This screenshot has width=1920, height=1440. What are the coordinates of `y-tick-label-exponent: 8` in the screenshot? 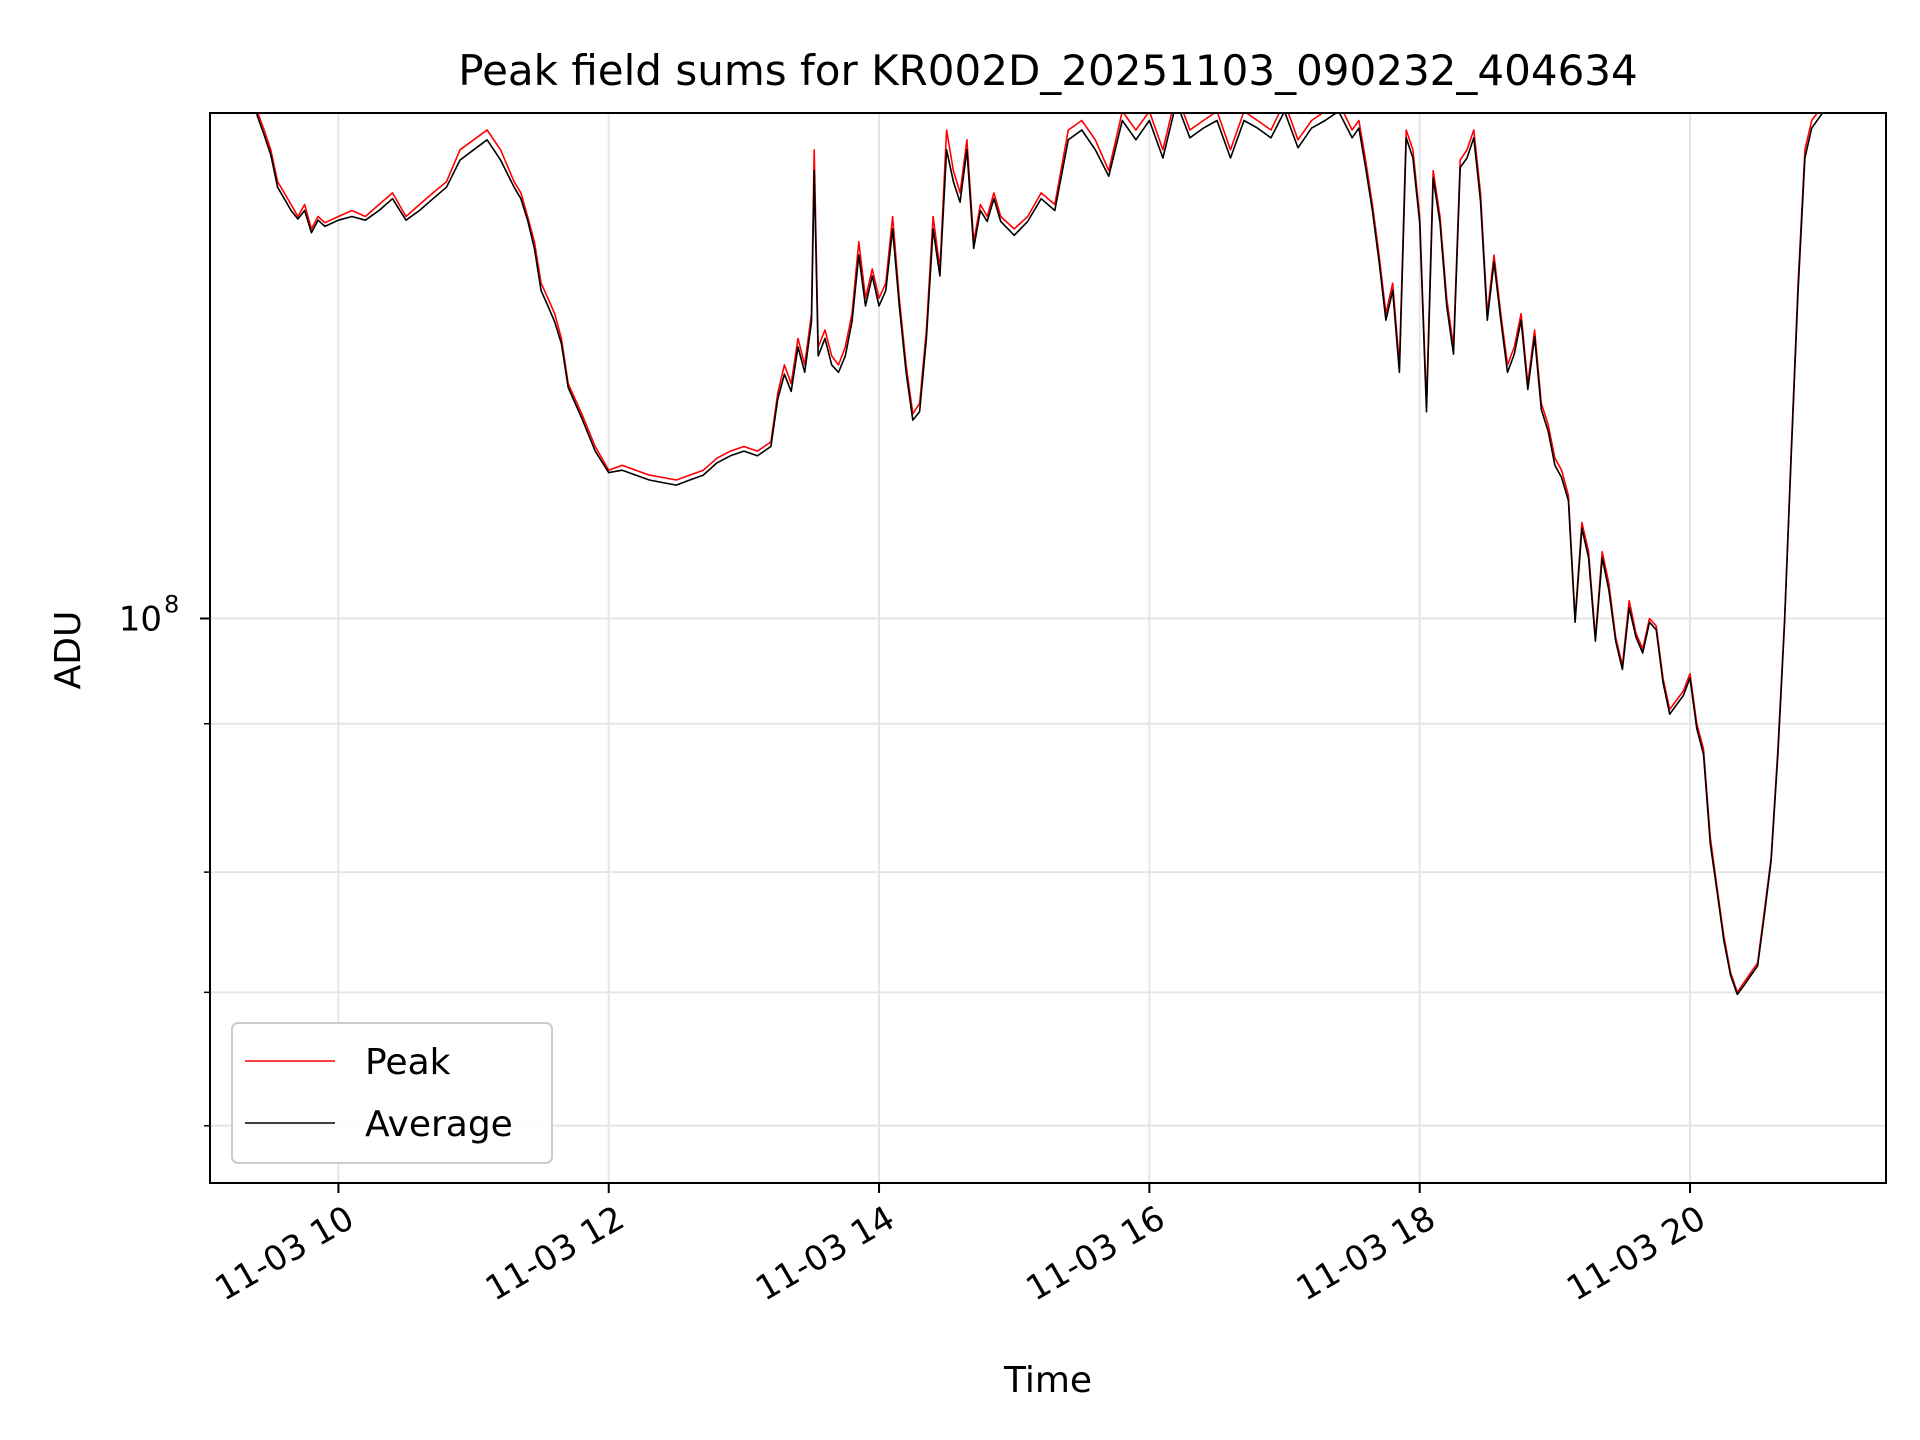 It's located at (171, 605).